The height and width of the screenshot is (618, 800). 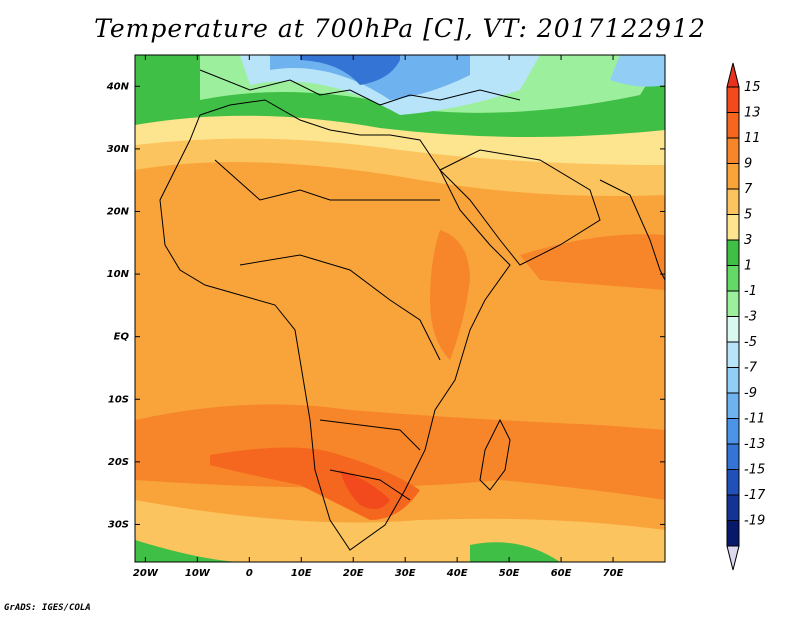 I want to click on lon-tick-label: 10E, so click(x=301, y=573).